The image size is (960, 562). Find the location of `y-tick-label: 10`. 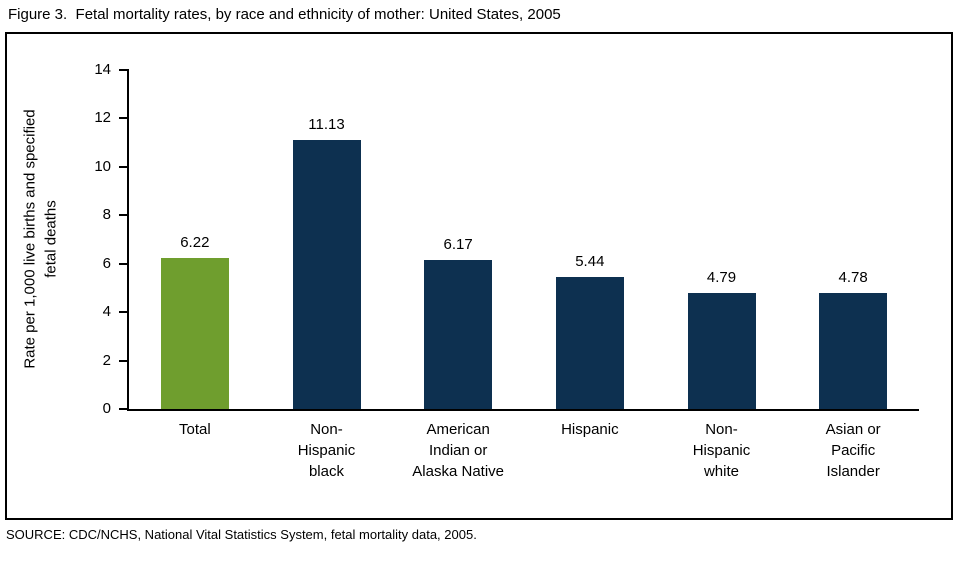

y-tick-label: 10 is located at coordinates (102, 166).